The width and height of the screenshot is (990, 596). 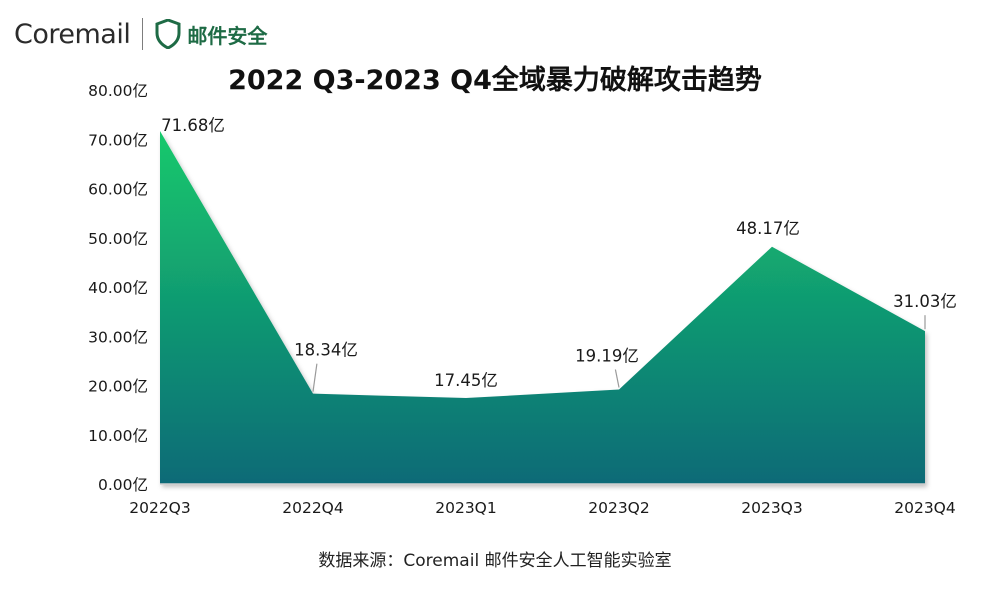 I want to click on brand-divider, so click(x=143, y=34).